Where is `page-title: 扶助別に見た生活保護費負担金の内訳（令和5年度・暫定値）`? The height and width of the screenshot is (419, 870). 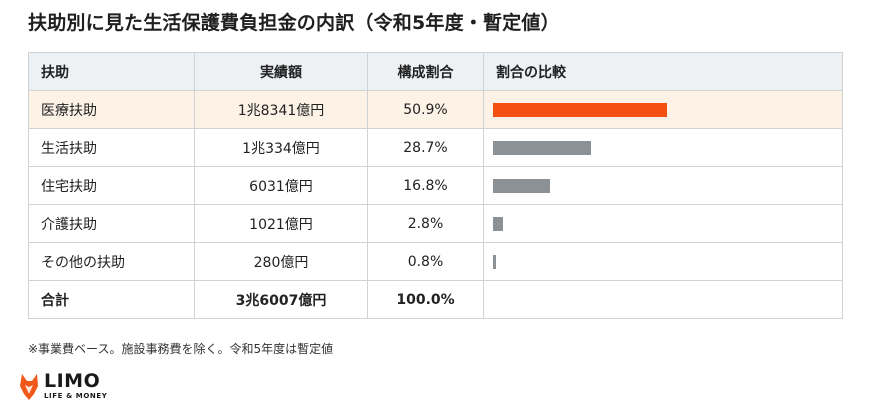 page-title: 扶助別に見た生活保護費負担金の内訳（令和5年度・暫定値） is located at coordinates (294, 23).